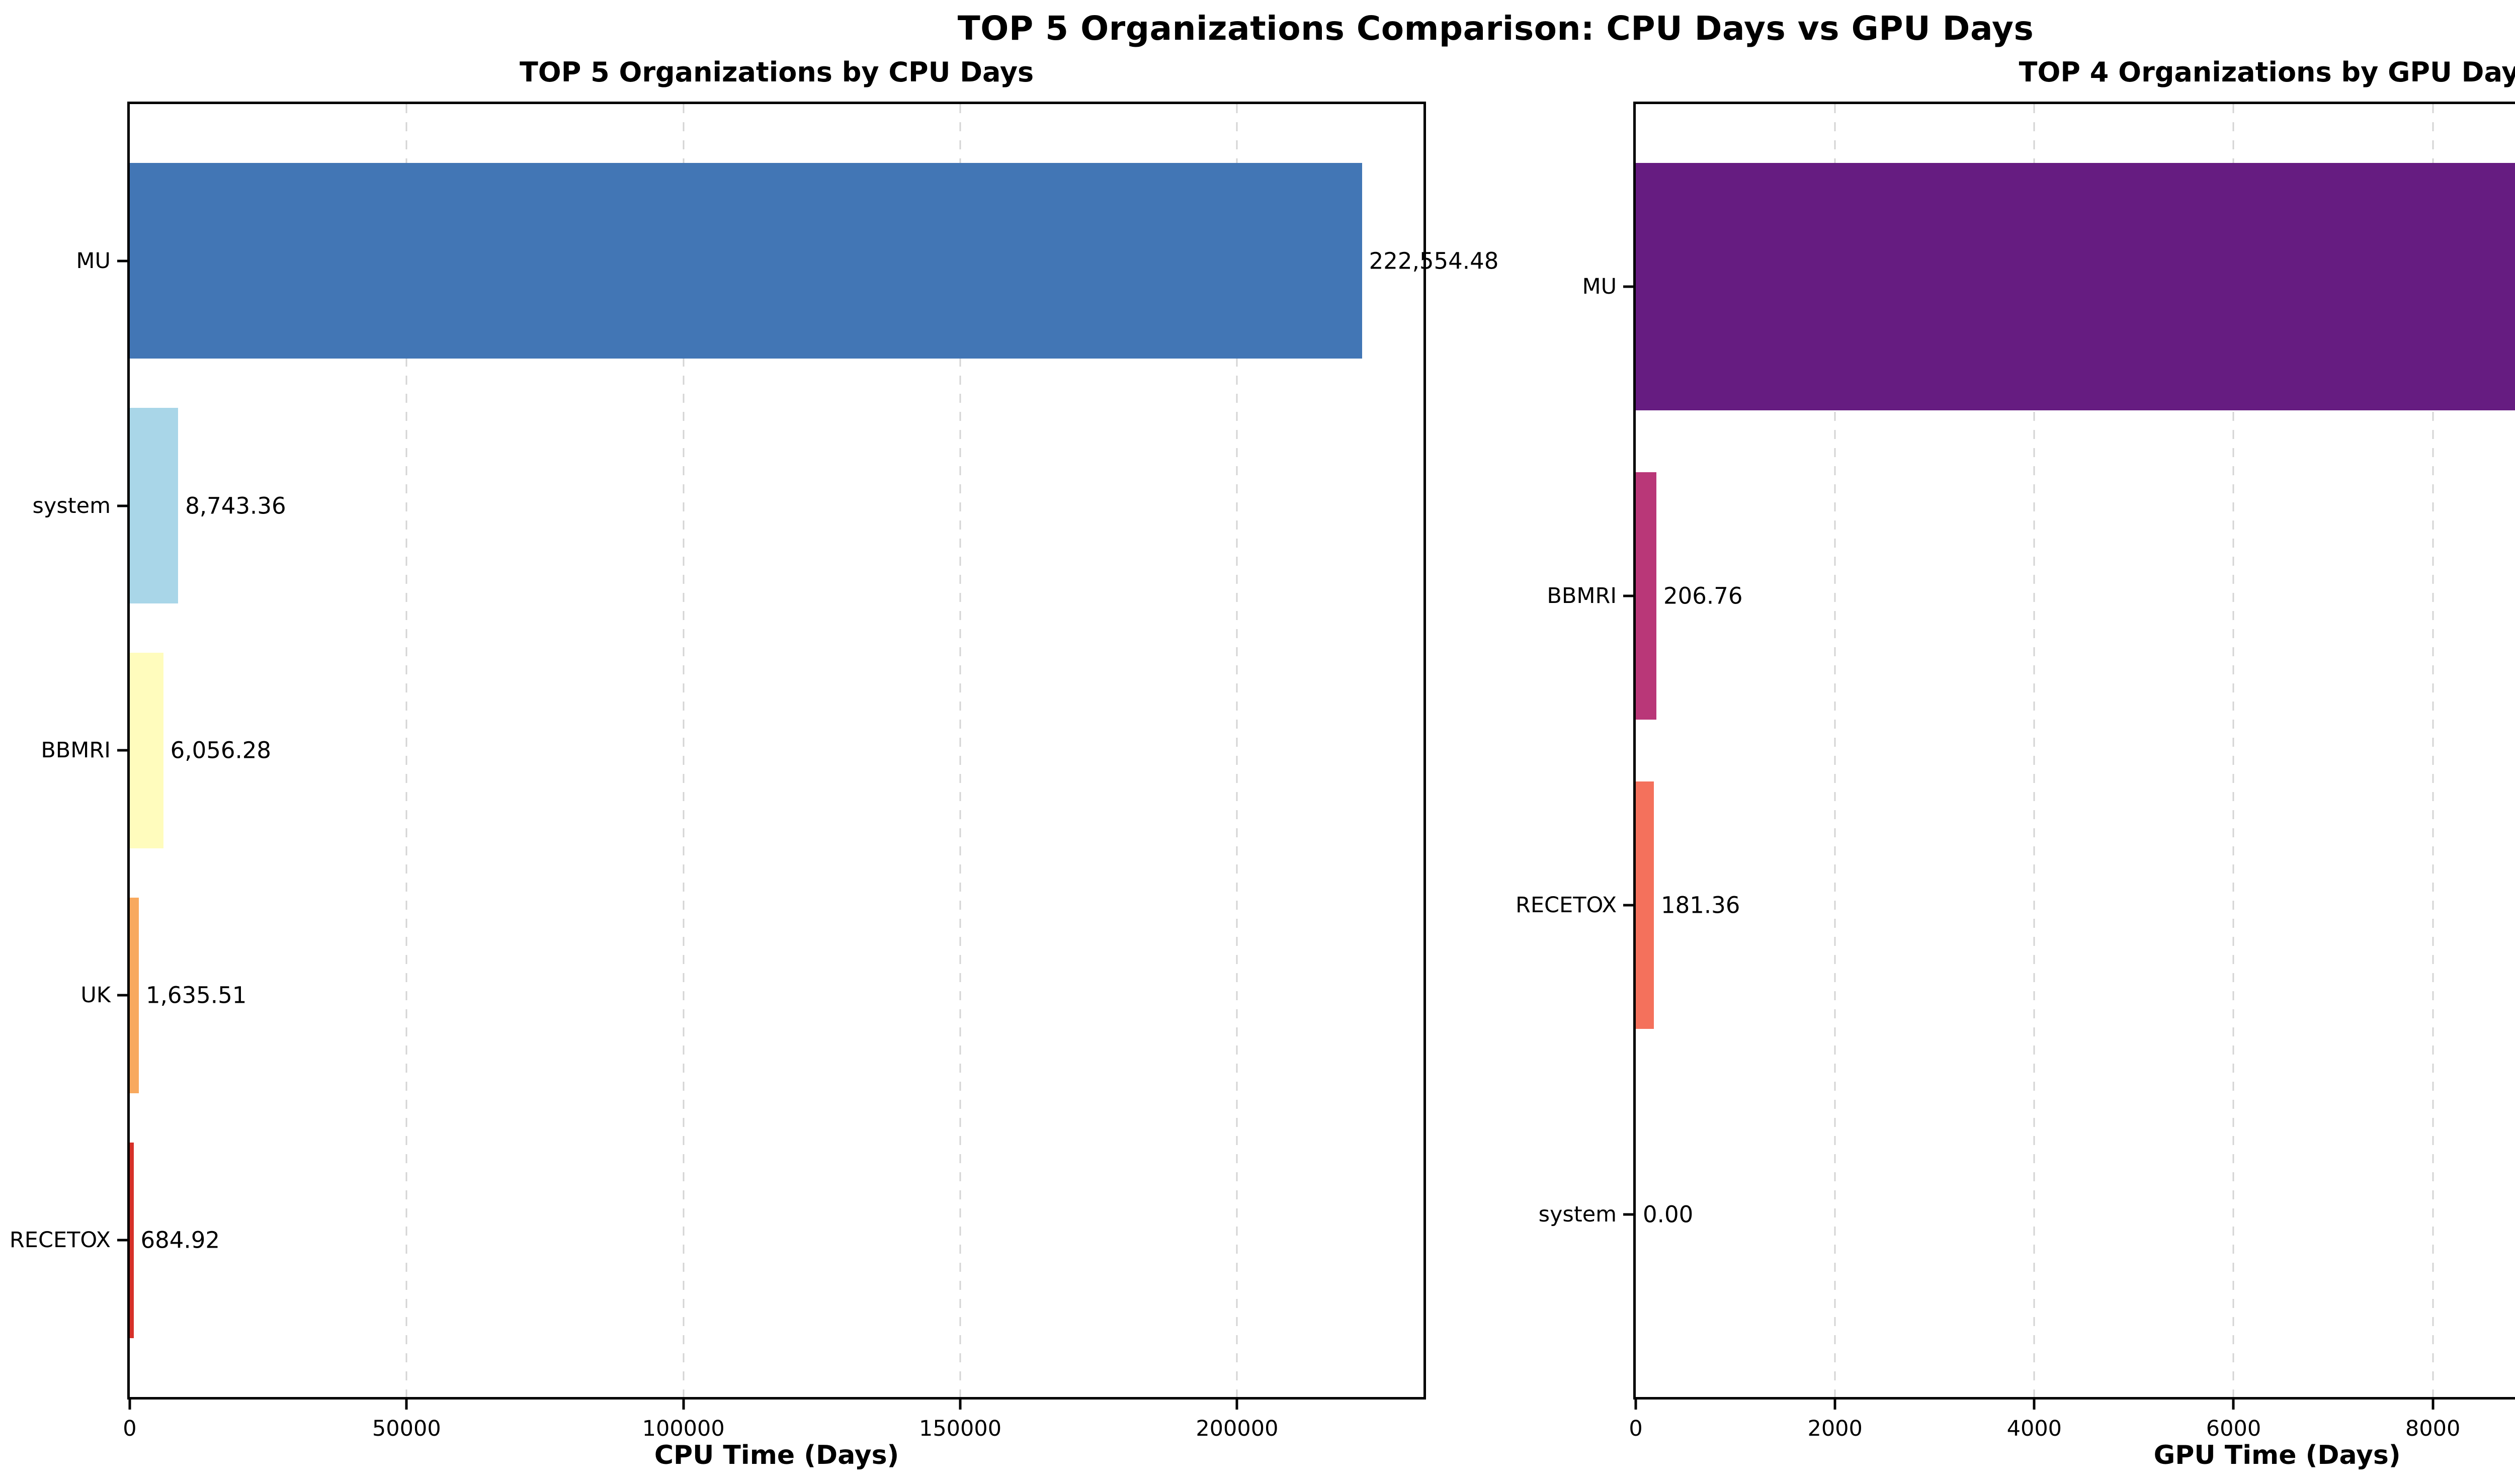  Describe the element at coordinates (134, 995) in the screenshot. I see `bar-uk` at that location.